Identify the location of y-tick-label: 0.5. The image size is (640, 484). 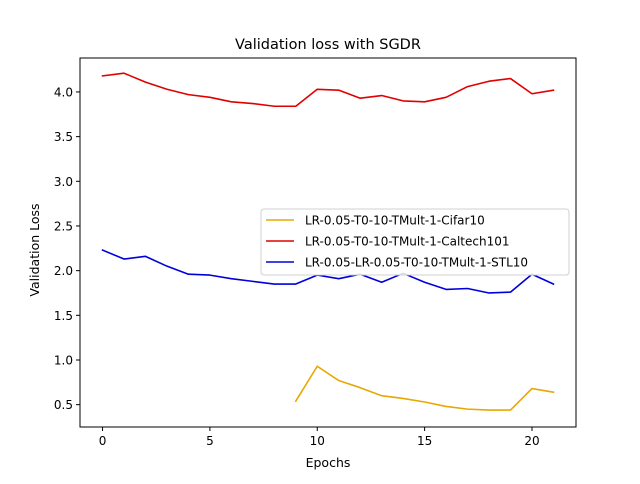
(63, 405).